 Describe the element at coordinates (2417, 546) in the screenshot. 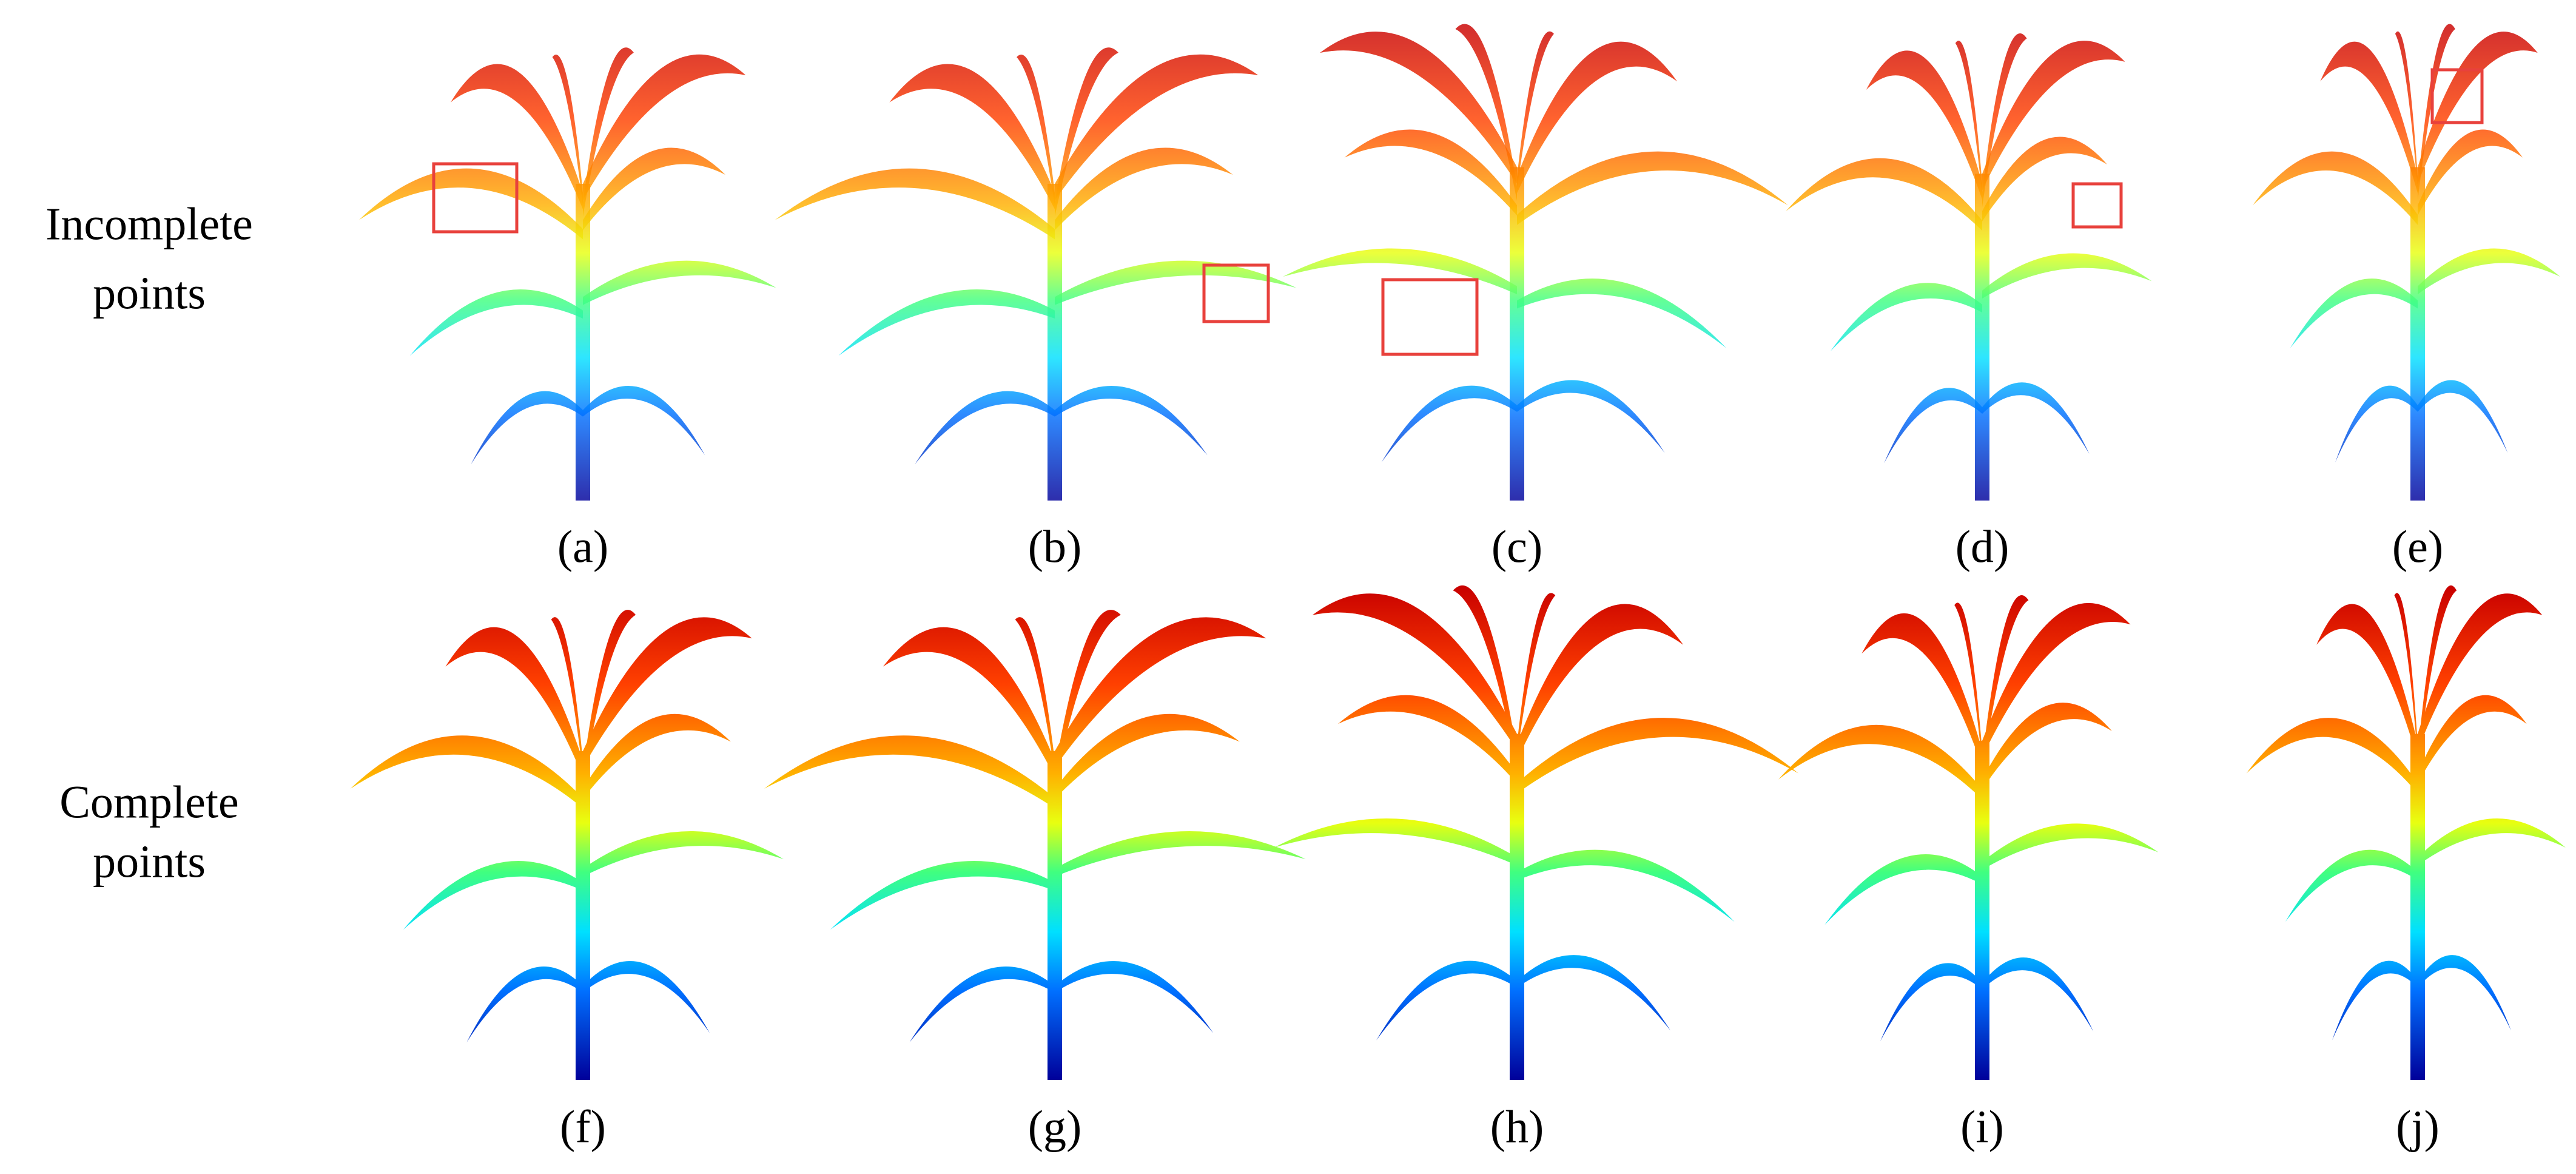

I see `panel-label: (e)` at that location.